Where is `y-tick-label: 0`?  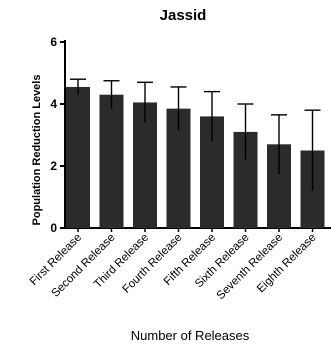
y-tick-label: 0 is located at coordinates (53, 228).